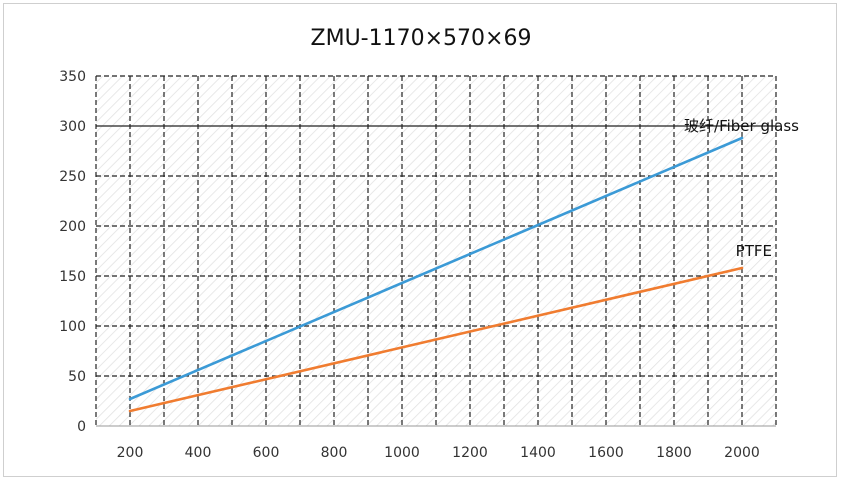  Describe the element at coordinates (421, 38) in the screenshot. I see `chart-title: ZMU-1170×570×69` at that location.